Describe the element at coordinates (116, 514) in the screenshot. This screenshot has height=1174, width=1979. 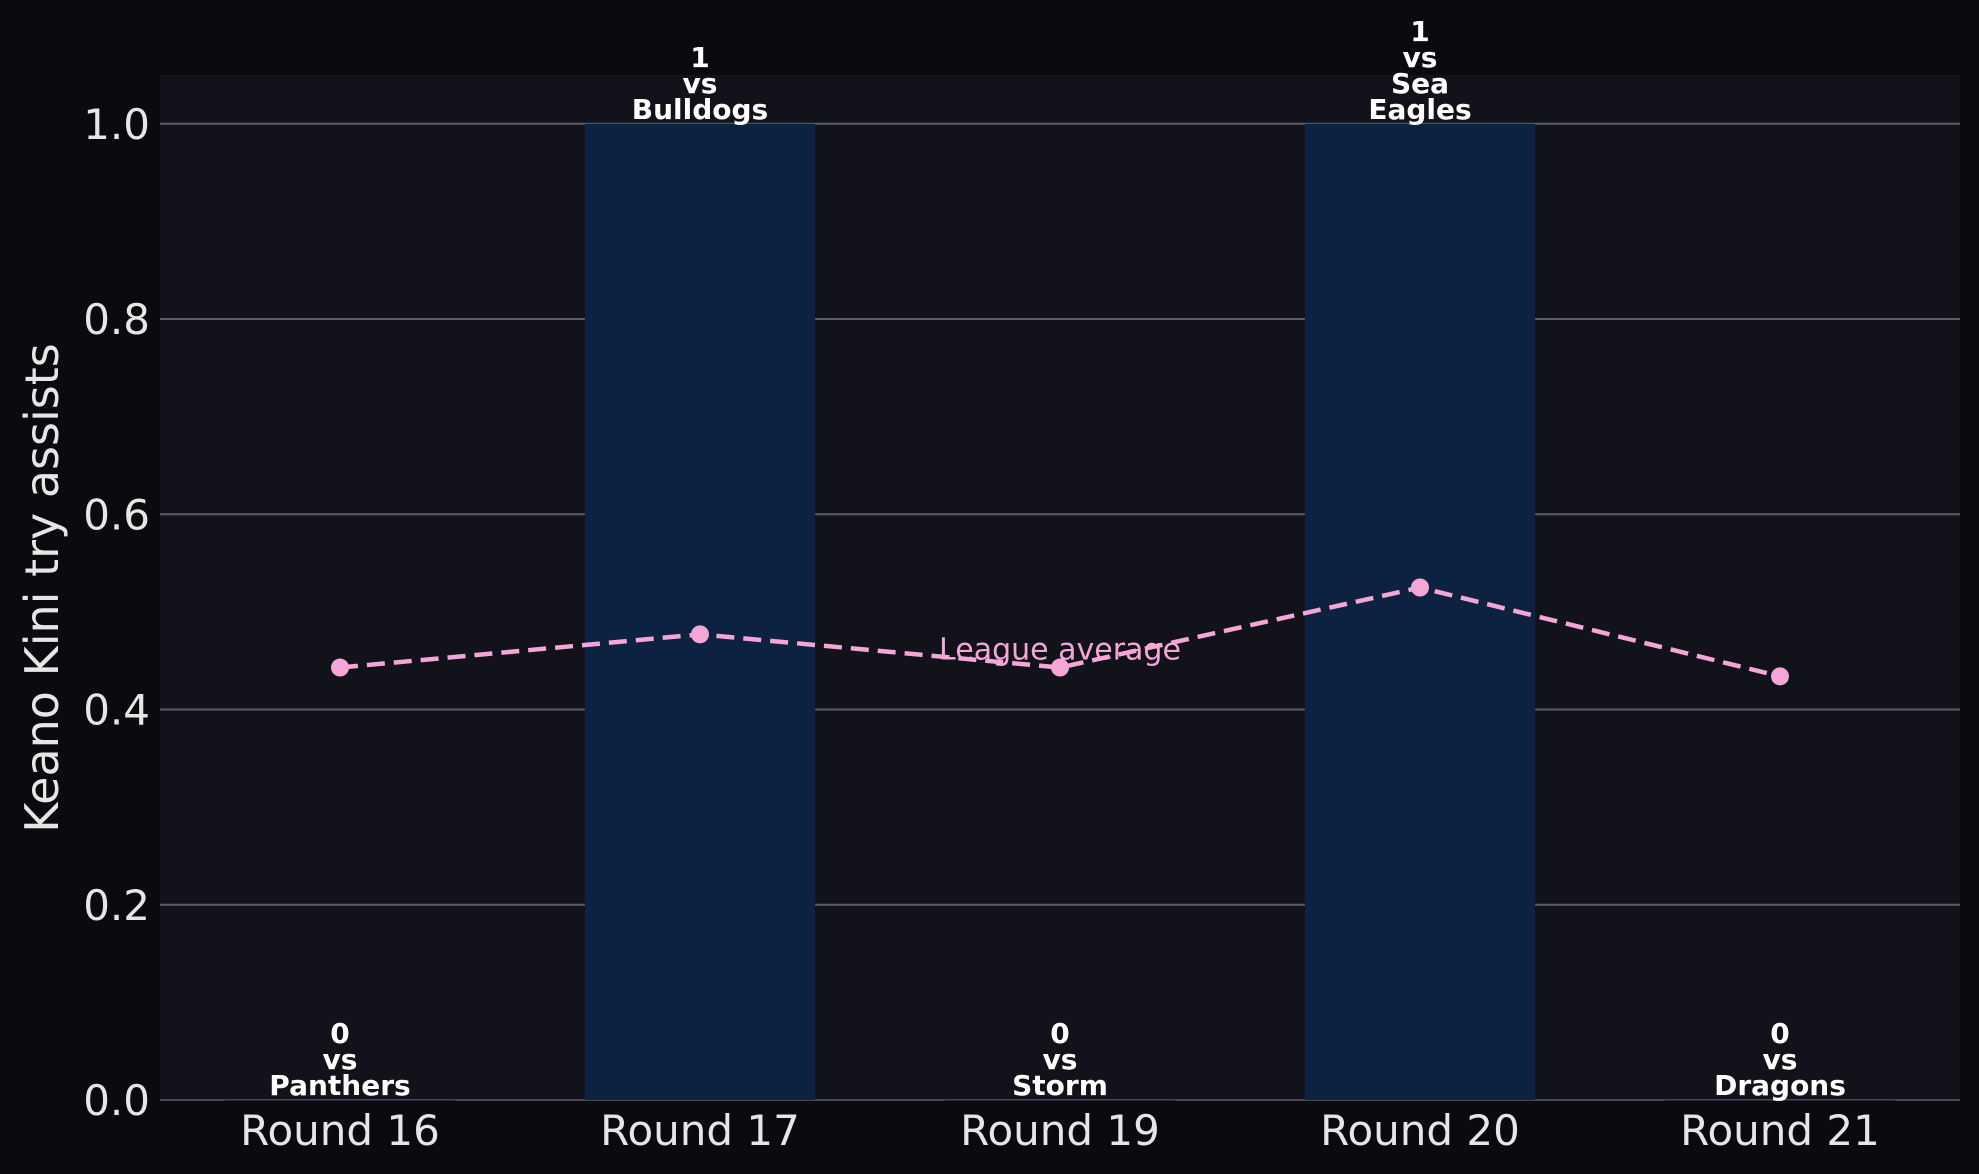
I see `y-tick-label: 0.6` at that location.